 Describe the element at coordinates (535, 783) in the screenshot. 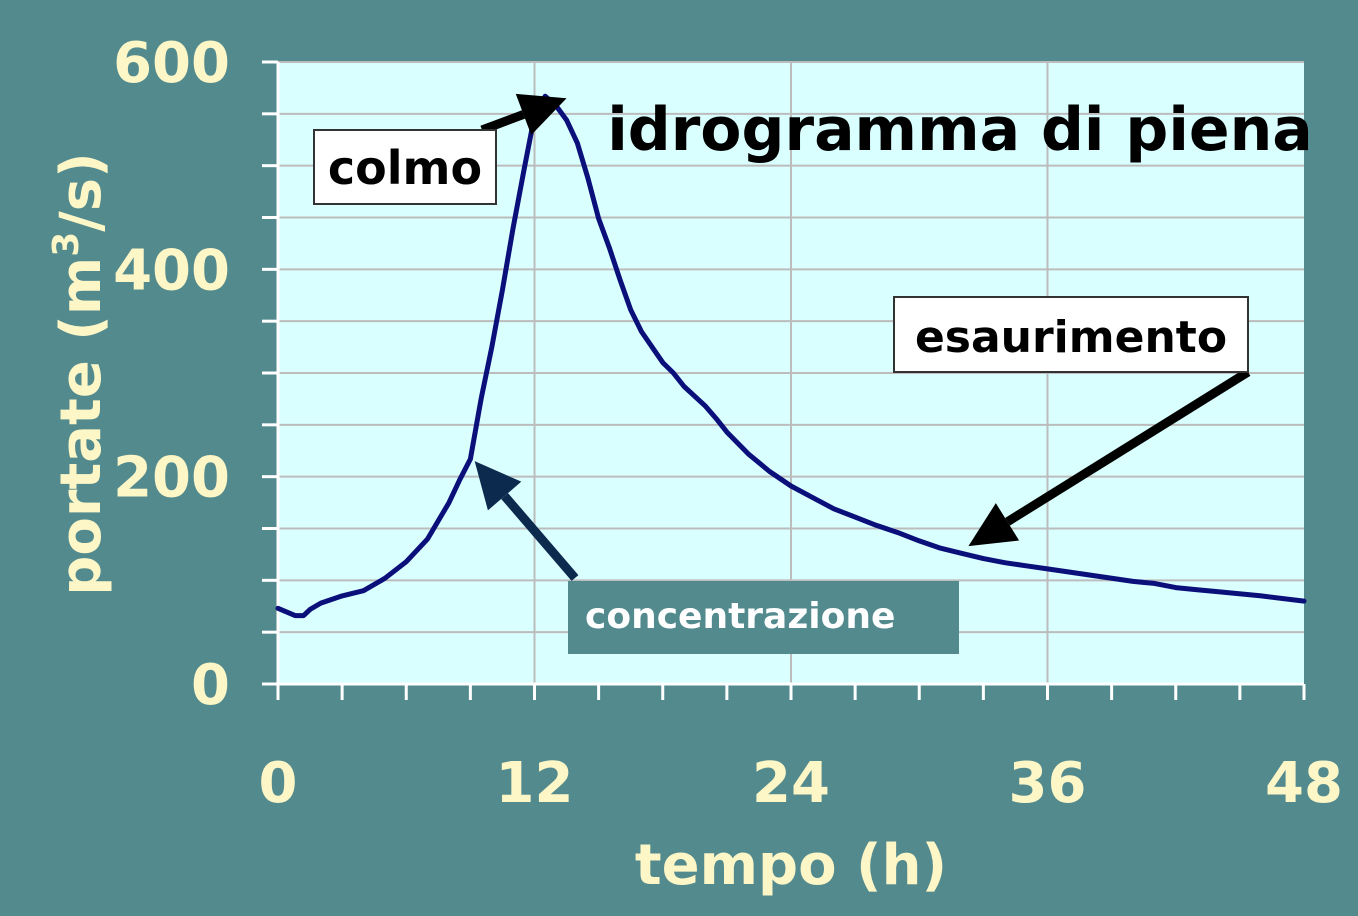

I see `x-tick-label-12: 12` at that location.